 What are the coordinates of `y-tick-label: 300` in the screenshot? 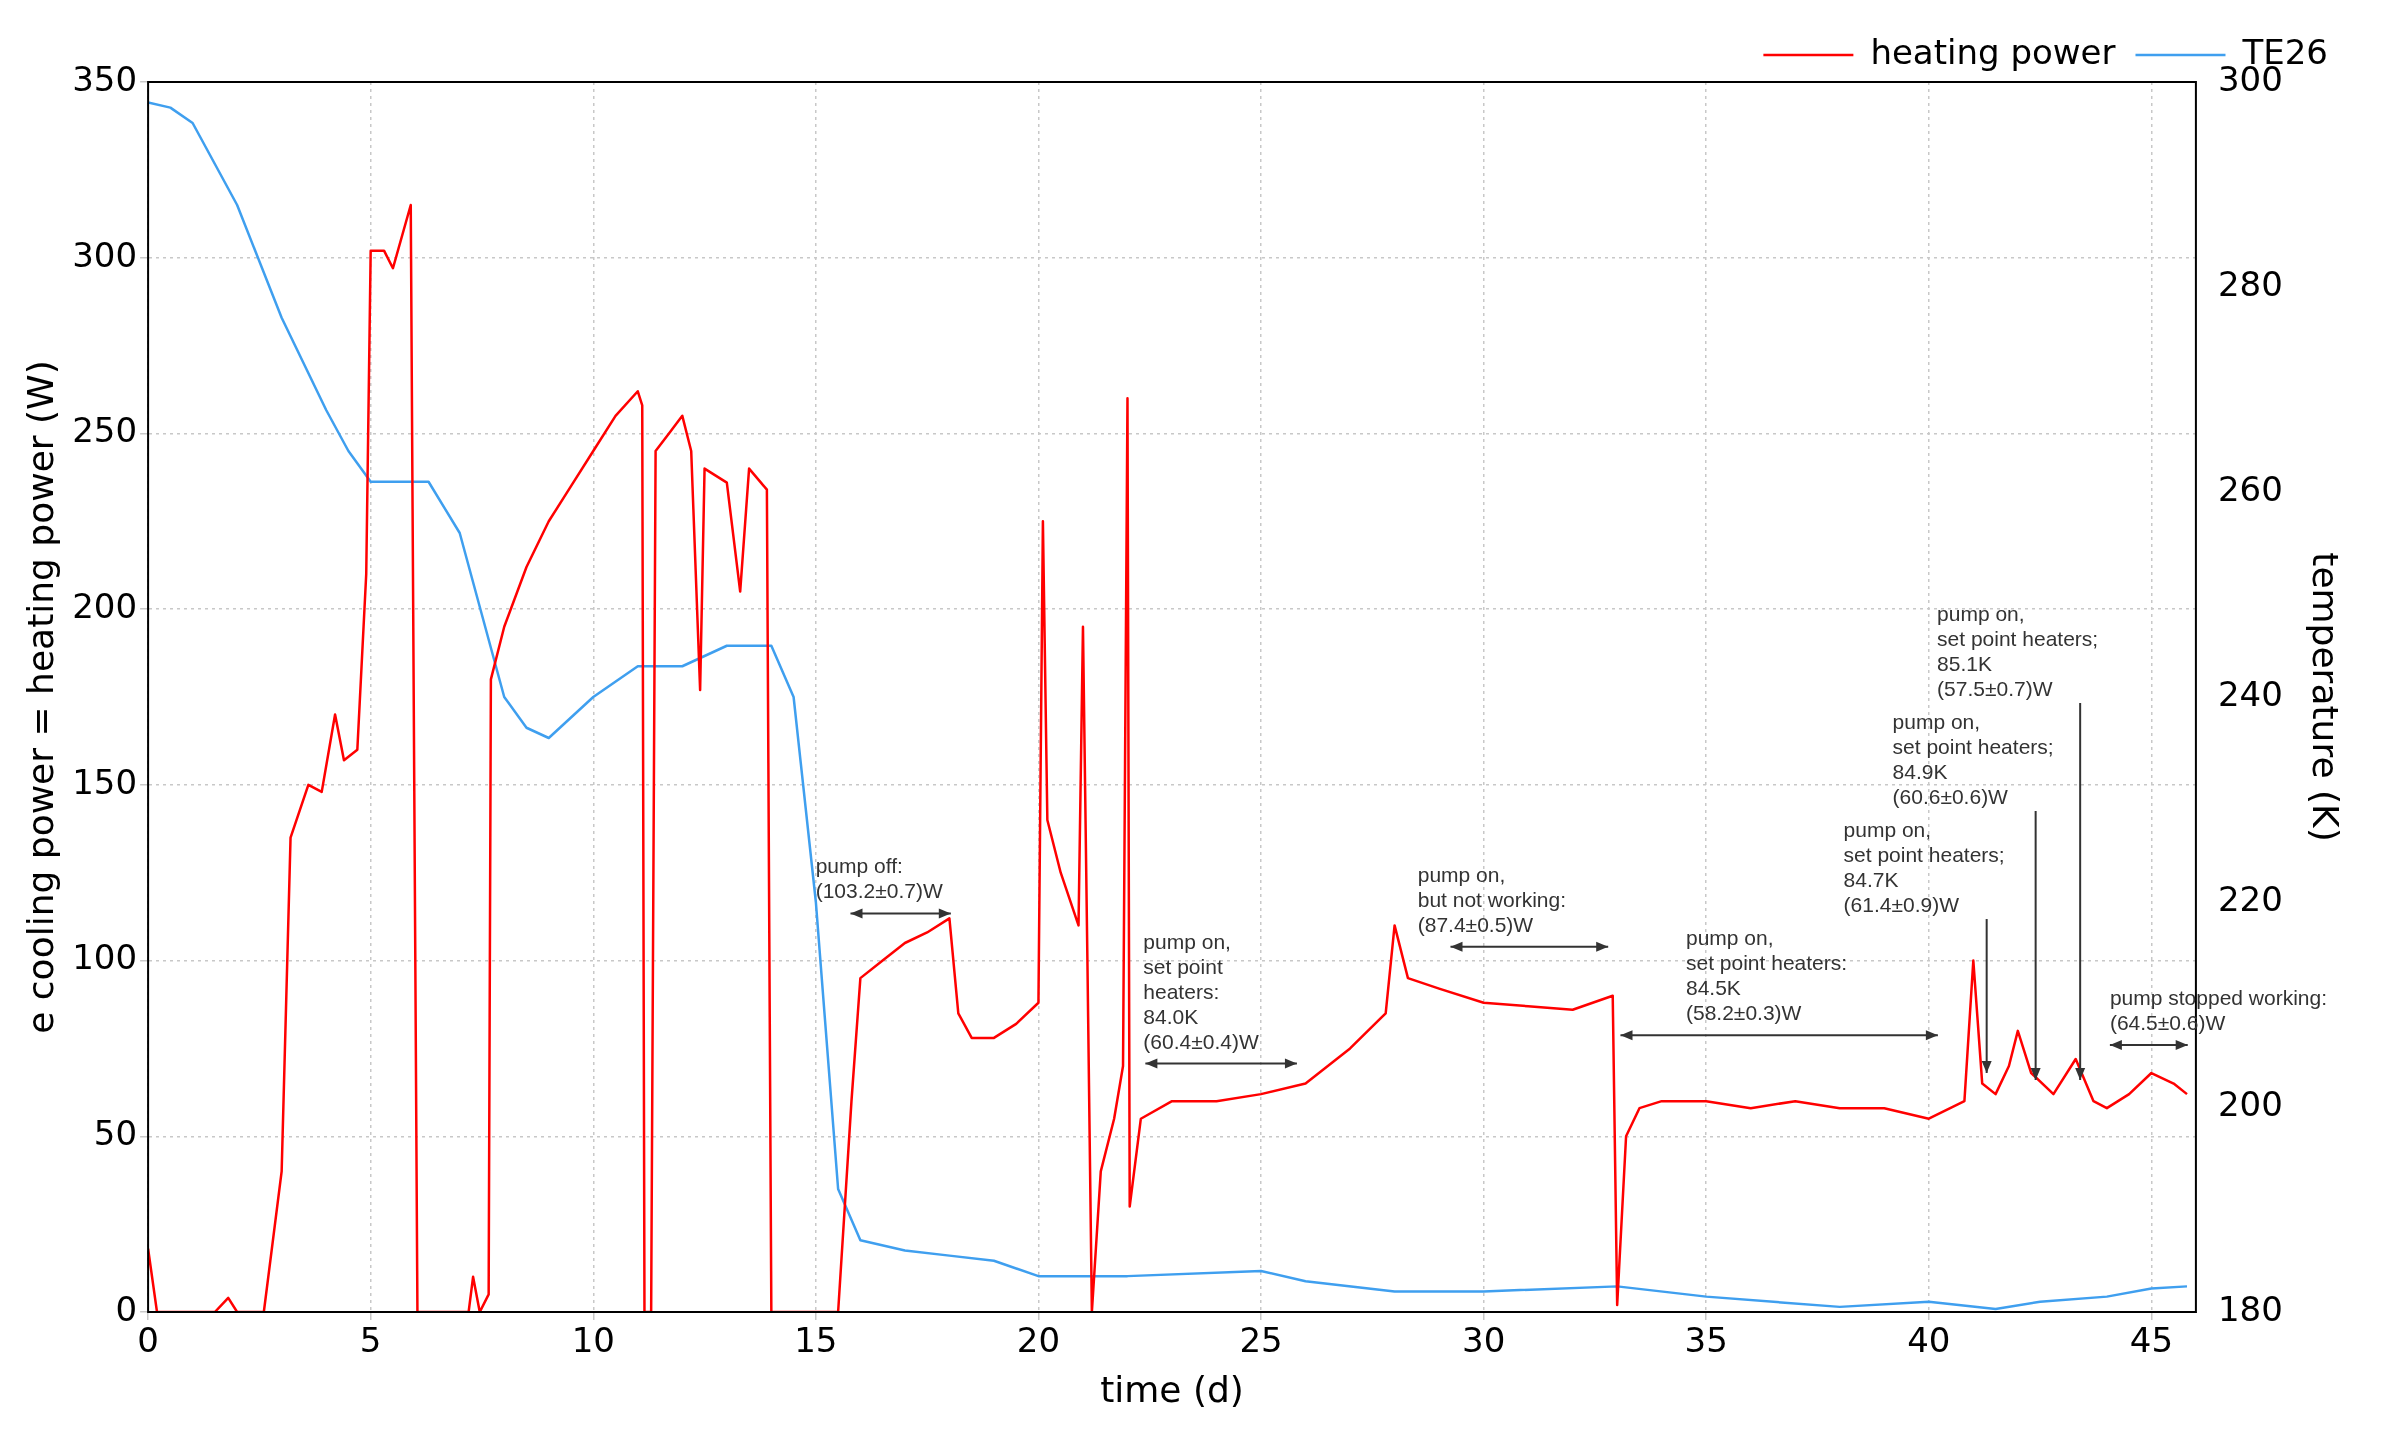 It's located at (105, 254).